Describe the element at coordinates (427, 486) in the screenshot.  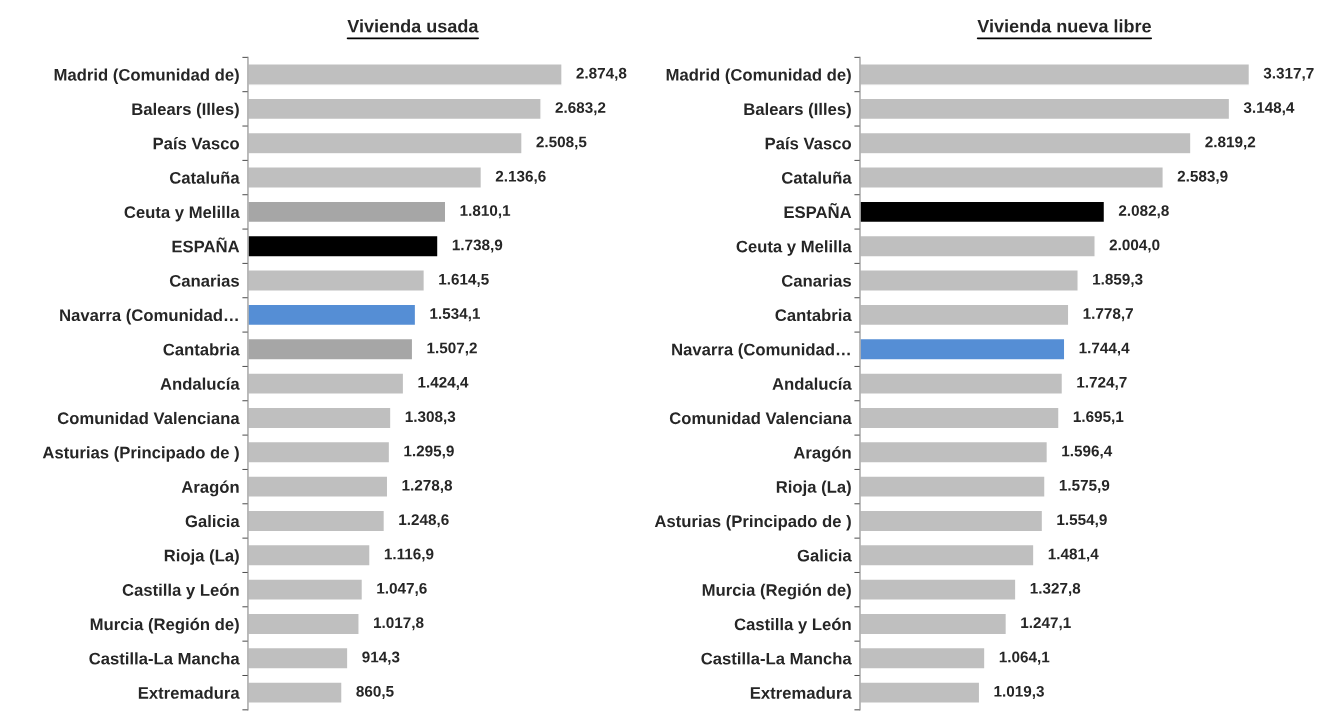
I see `data-label: 1.278,8` at that location.